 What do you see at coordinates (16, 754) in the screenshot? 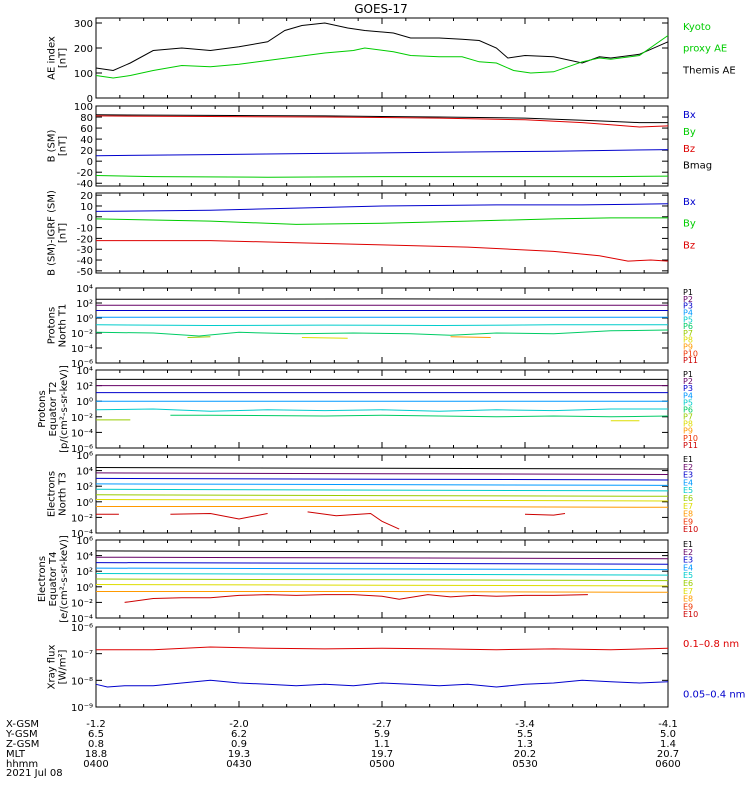
I see `orbit-row-label: MLT` at bounding box center [16, 754].